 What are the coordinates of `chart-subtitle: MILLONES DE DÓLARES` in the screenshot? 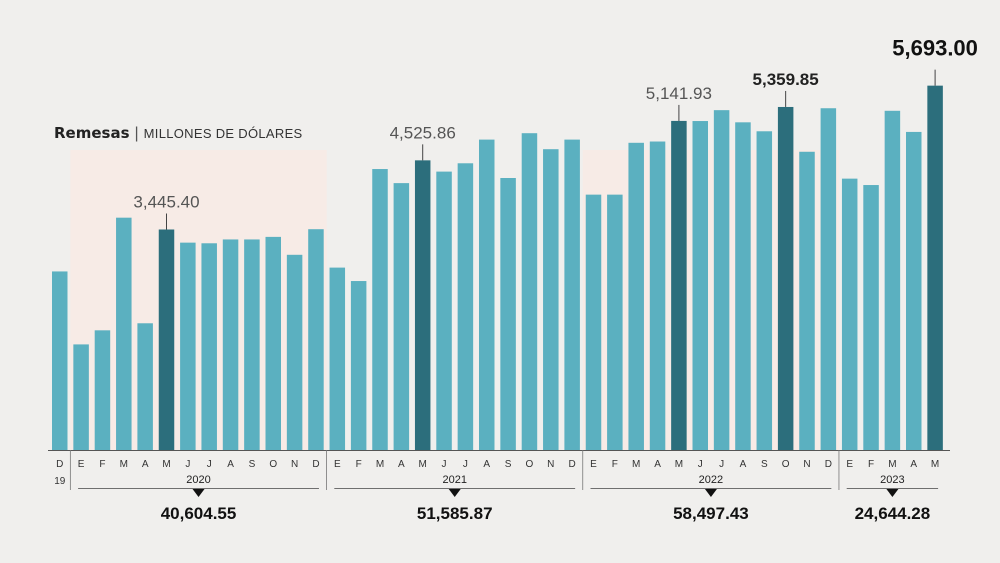 It's located at (223, 133).